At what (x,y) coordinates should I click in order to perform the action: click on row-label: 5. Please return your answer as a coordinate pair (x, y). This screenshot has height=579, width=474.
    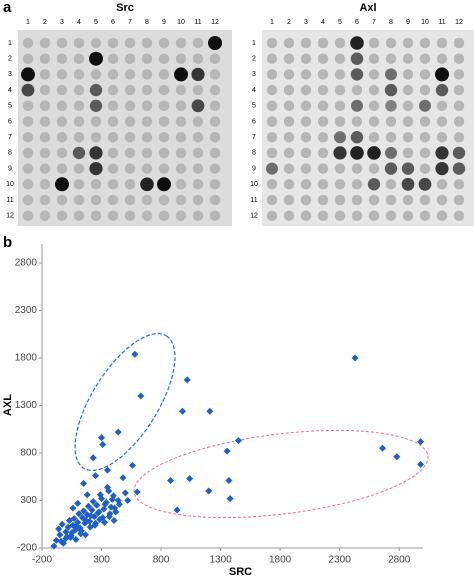
    Looking at the image, I should click on (10, 106).